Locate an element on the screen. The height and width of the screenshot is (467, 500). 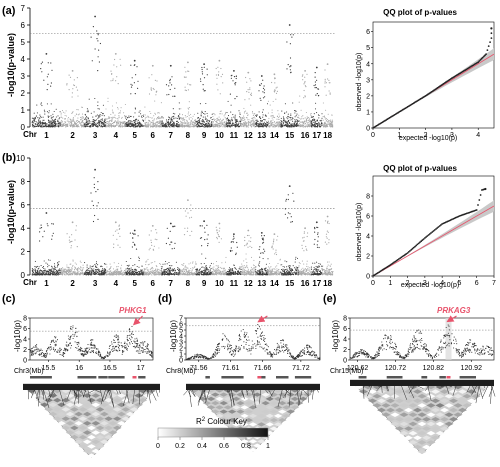
chromosome-5-points is located at coordinates (135, 93).